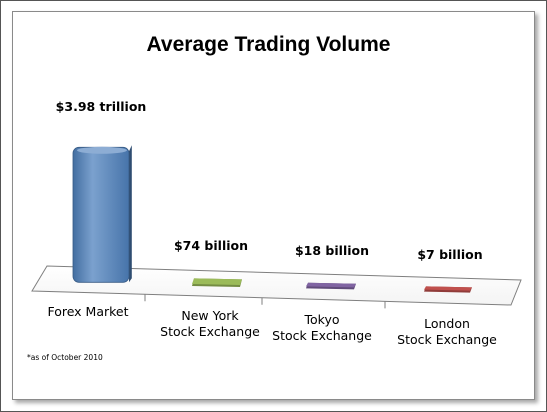  I want to click on tick-label: New York Stock Exchange, so click(210, 323).